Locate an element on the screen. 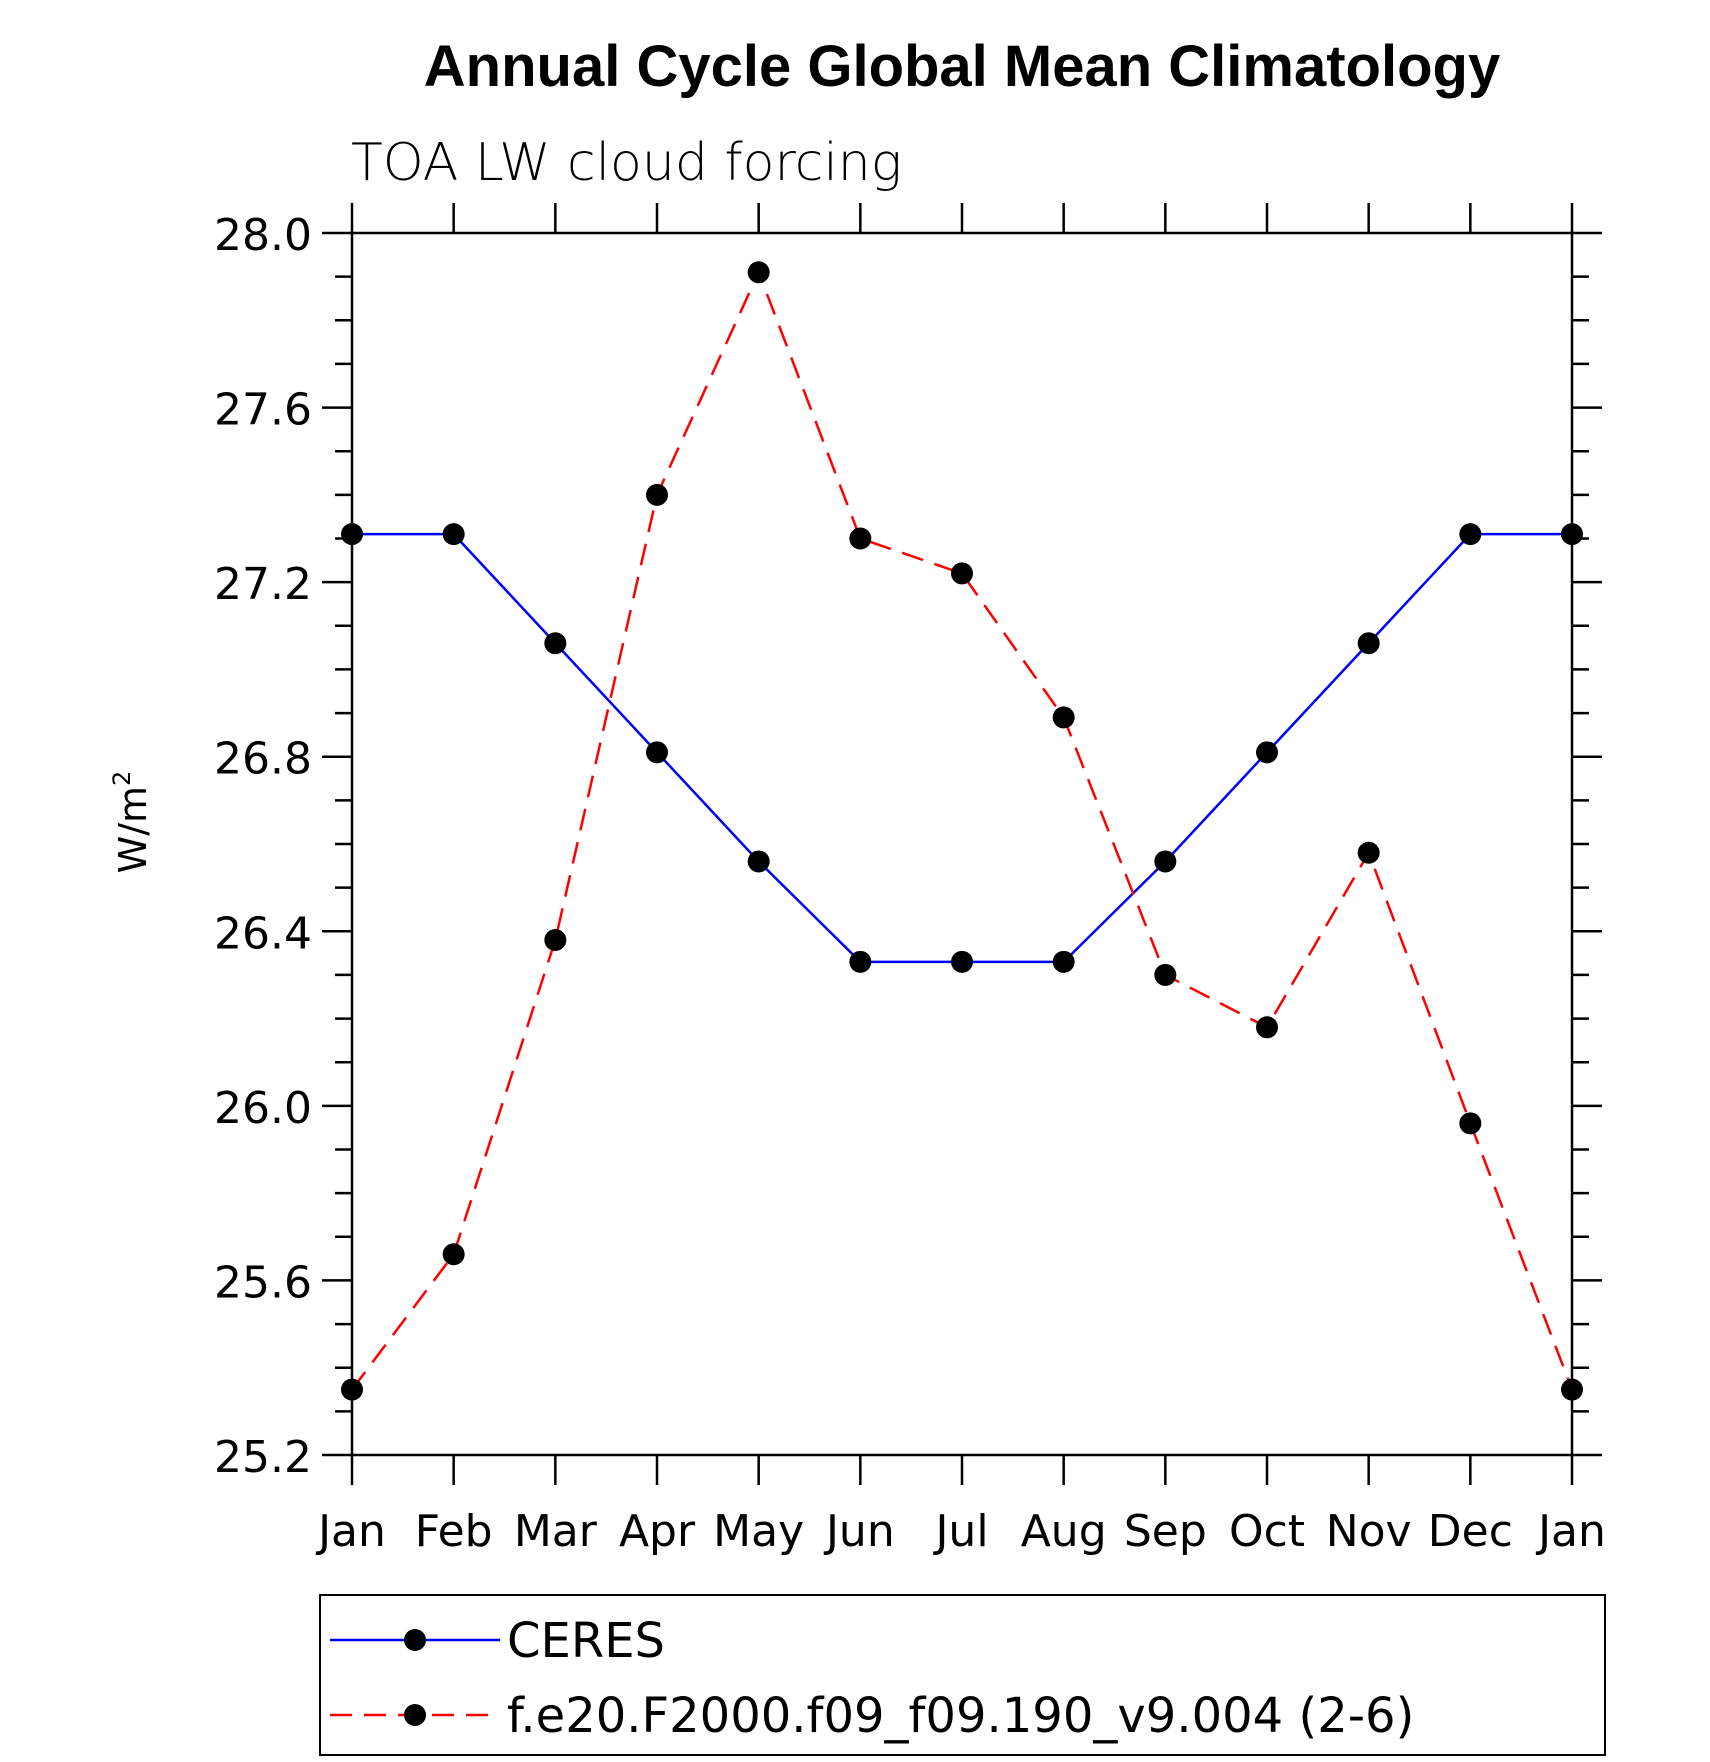 This screenshot has width=1710, height=1762. legend-label-2: f.e20.F2000.f09_f09.190_v9.004 (2-6) is located at coordinates (960, 1716).